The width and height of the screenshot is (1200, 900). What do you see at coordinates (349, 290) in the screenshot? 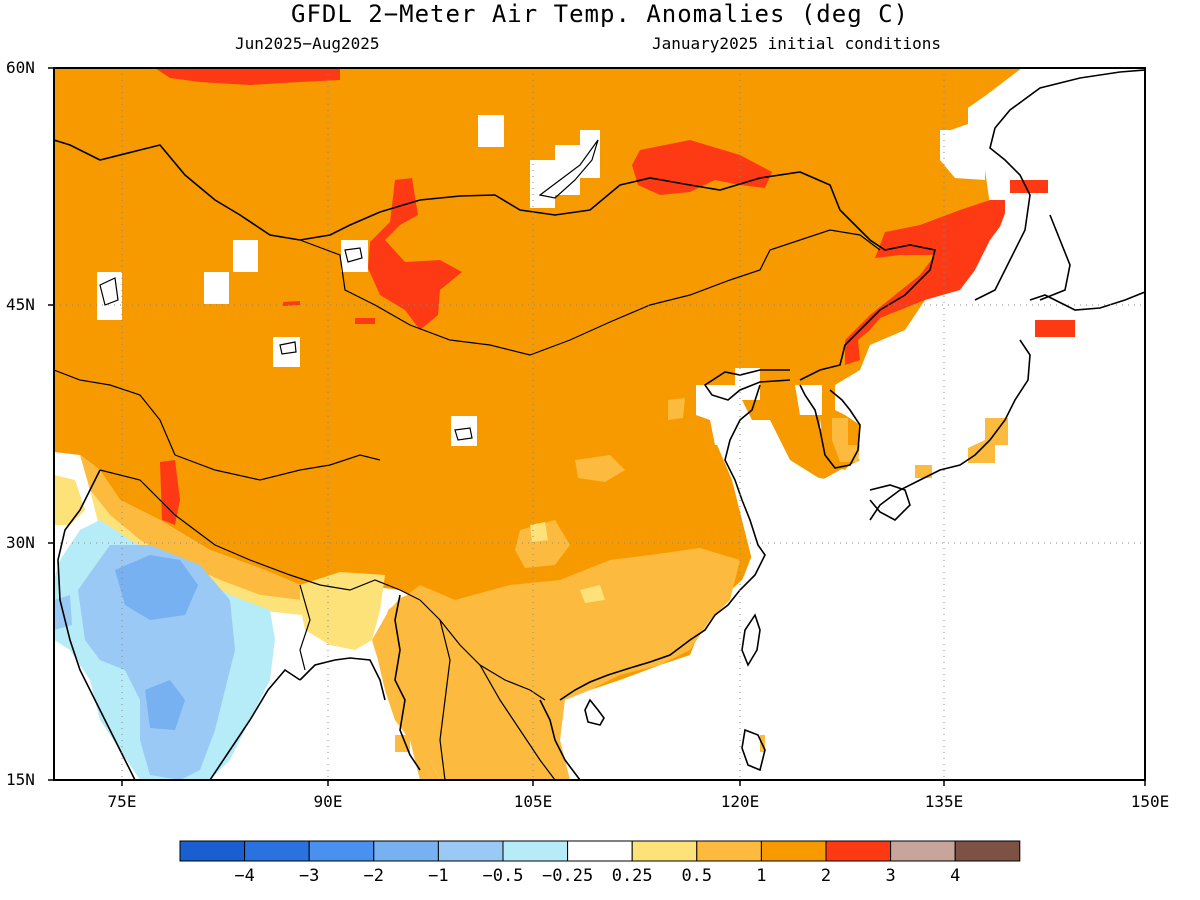
I see `lakes` at bounding box center [349, 290].